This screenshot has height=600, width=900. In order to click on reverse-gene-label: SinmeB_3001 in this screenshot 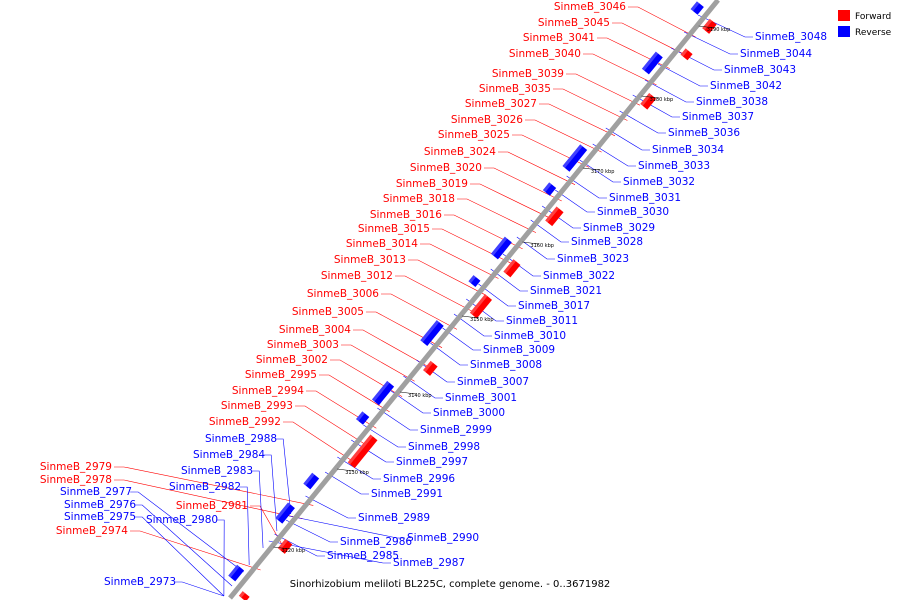, I will do `click(481, 398)`.